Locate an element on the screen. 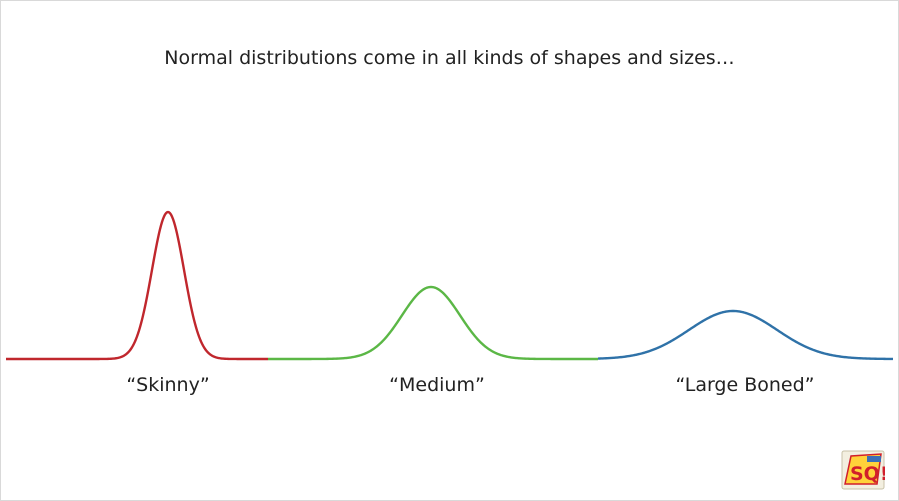  skinny-curve is located at coordinates (137, 285).